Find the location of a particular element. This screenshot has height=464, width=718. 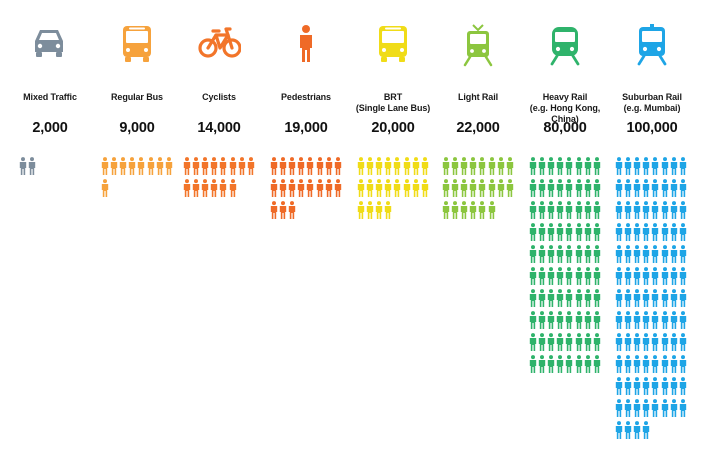

category-value: 22,000 is located at coordinates (478, 128).